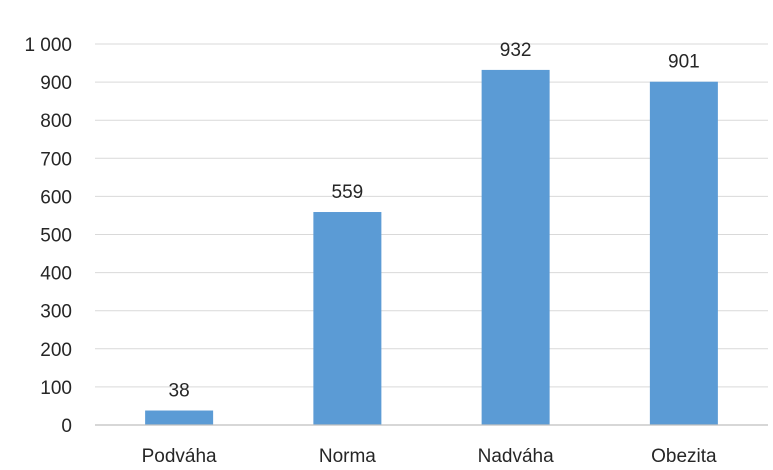 This screenshot has width=773, height=470. I want to click on x-tick-label: Norma, so click(347, 456).